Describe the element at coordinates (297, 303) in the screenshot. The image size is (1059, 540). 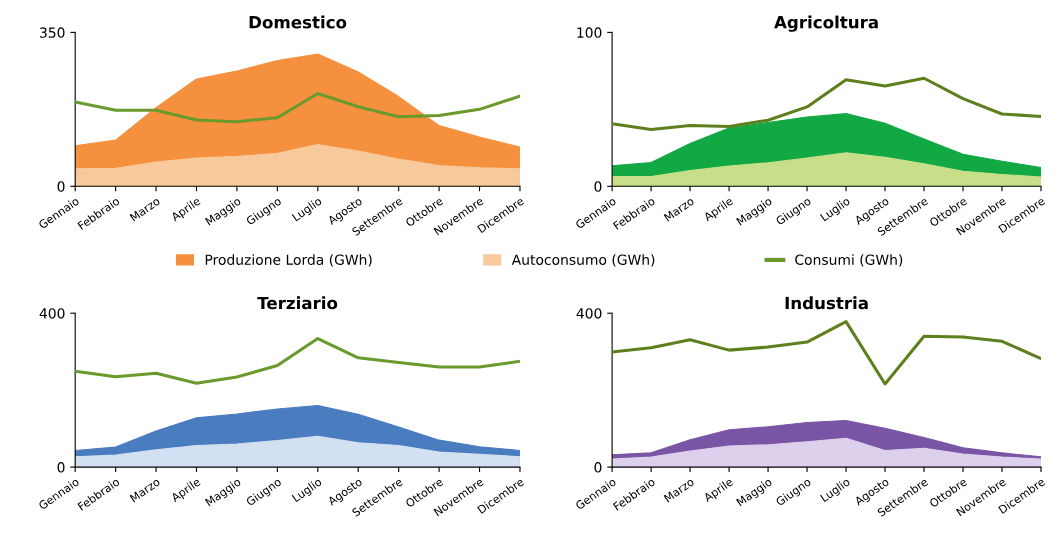
I see `chart-title: Terziario` at that location.